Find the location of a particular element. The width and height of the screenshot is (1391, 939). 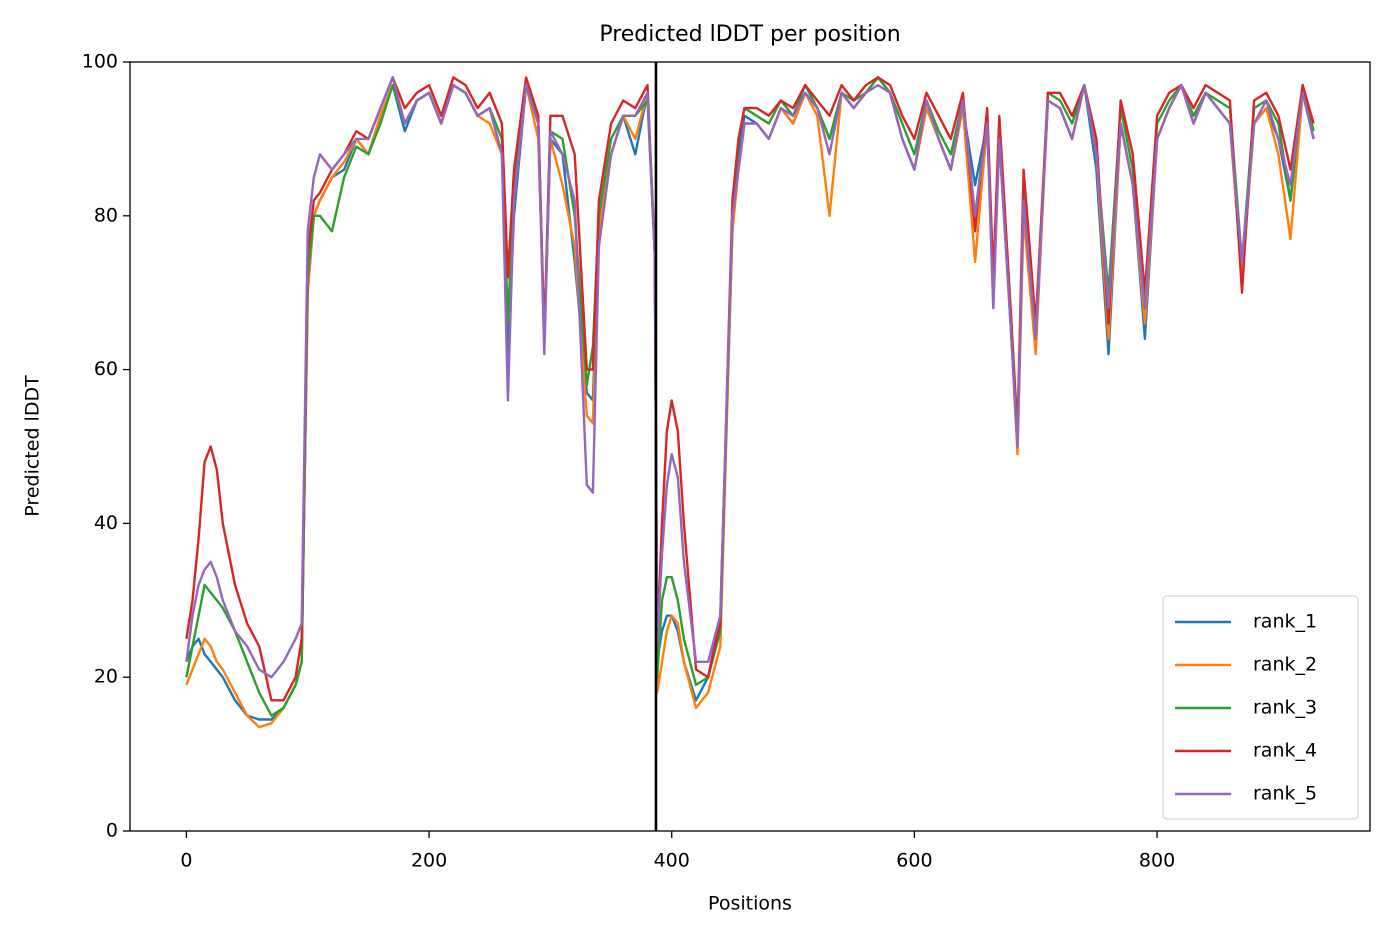

legend-box is located at coordinates (1260, 707).